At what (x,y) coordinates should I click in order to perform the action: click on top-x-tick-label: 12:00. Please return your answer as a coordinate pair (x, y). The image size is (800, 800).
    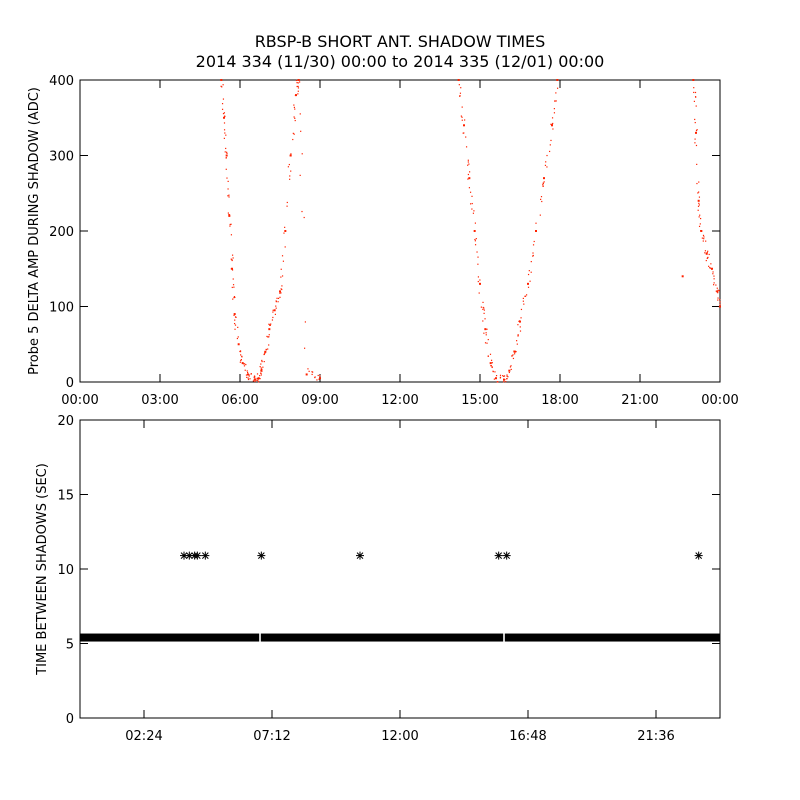
    Looking at the image, I should click on (399, 400).